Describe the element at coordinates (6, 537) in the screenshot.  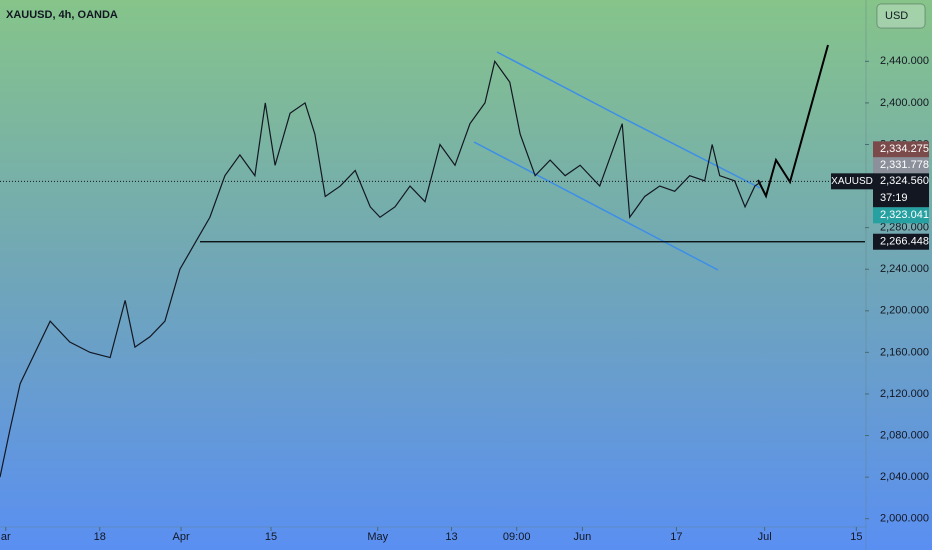
I see `x-tick-label: ar` at that location.